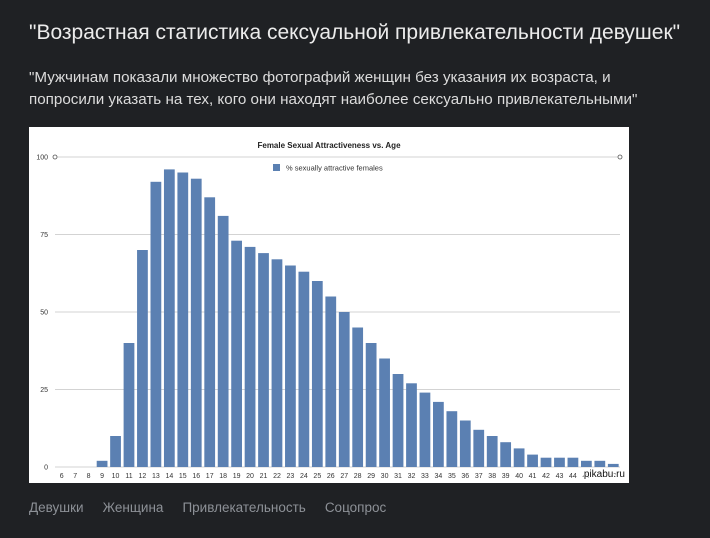 This screenshot has width=710, height=538. I want to click on x-tick-label: 38, so click(492, 476).